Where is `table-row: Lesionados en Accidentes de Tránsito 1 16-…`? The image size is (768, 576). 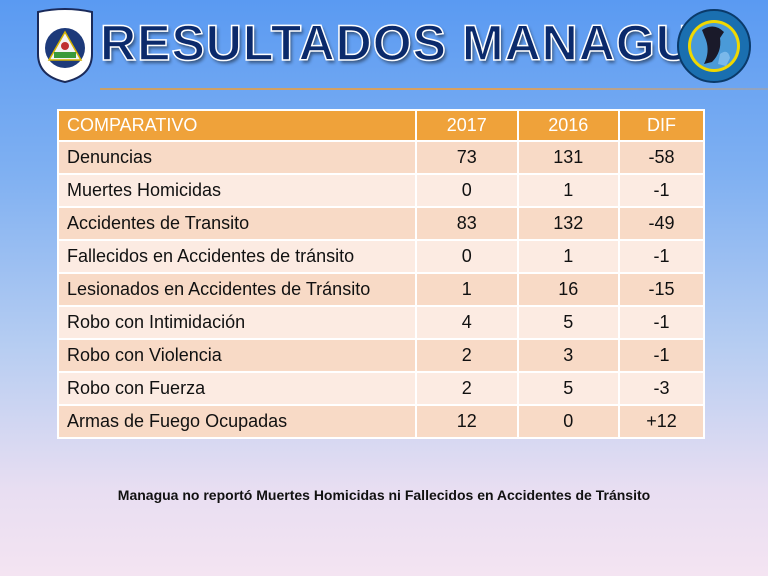 table-row: Lesionados en Accidentes de Tránsito 1 16-… is located at coordinates (381, 289).